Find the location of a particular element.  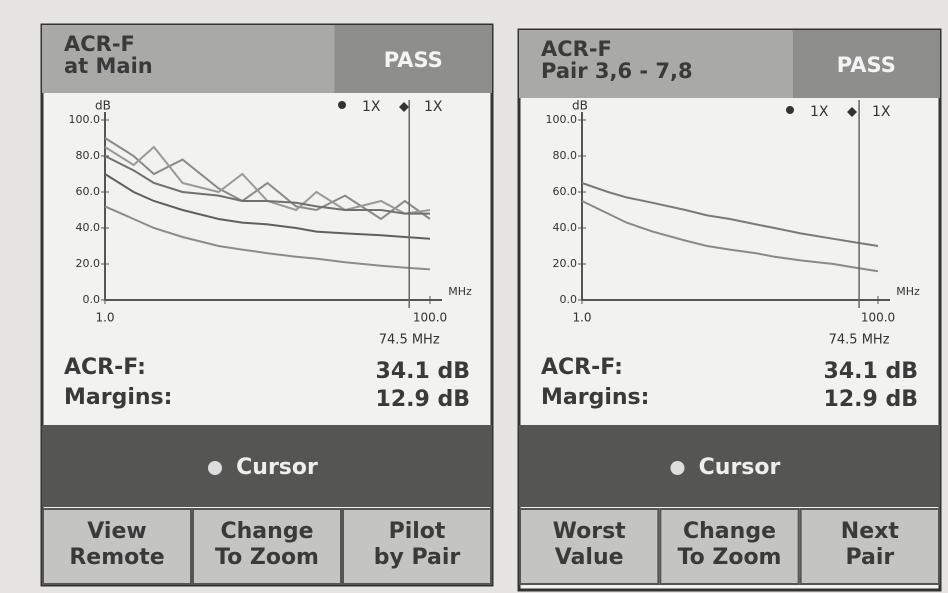

softkey-label: Value is located at coordinates (589, 557).